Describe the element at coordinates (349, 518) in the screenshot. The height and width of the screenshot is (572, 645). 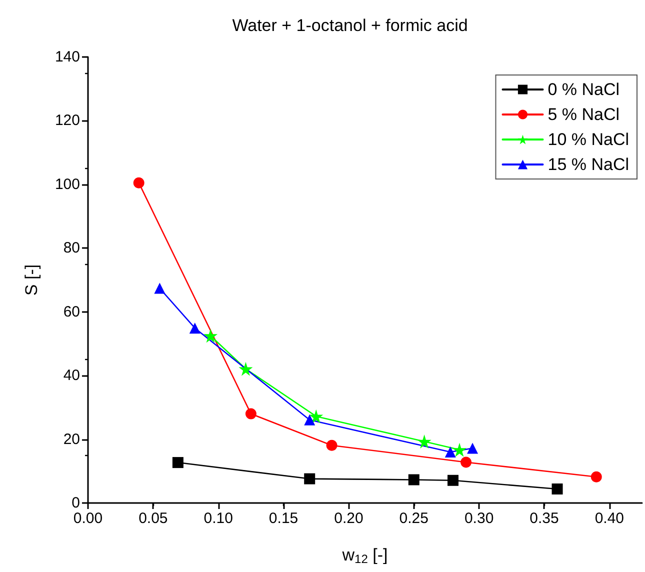
I see `x-tick-label: 0.20` at that location.